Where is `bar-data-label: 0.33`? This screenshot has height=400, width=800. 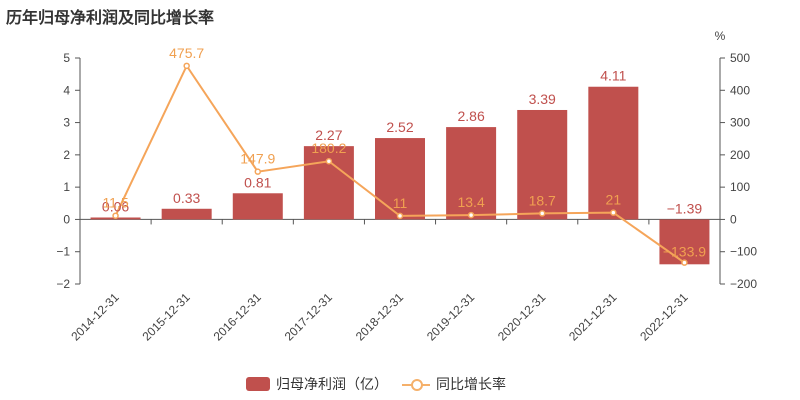 bar-data-label: 0.33 is located at coordinates (186, 198).